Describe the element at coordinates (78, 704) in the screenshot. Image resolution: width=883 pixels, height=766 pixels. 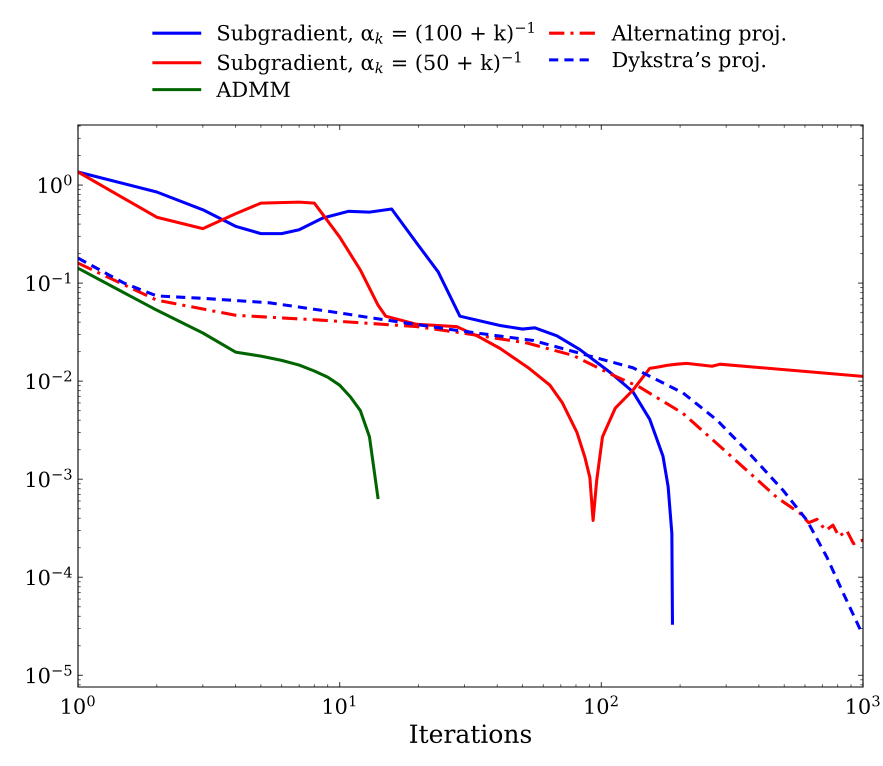
I see `x-tick-label: 10$^{0}$` at that location.